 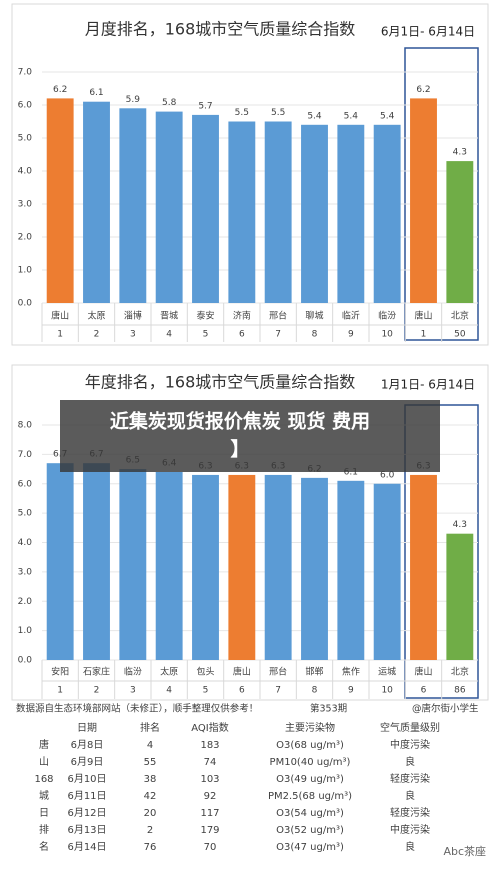 I want to click on value-label: 4.3, so click(x=460, y=525).